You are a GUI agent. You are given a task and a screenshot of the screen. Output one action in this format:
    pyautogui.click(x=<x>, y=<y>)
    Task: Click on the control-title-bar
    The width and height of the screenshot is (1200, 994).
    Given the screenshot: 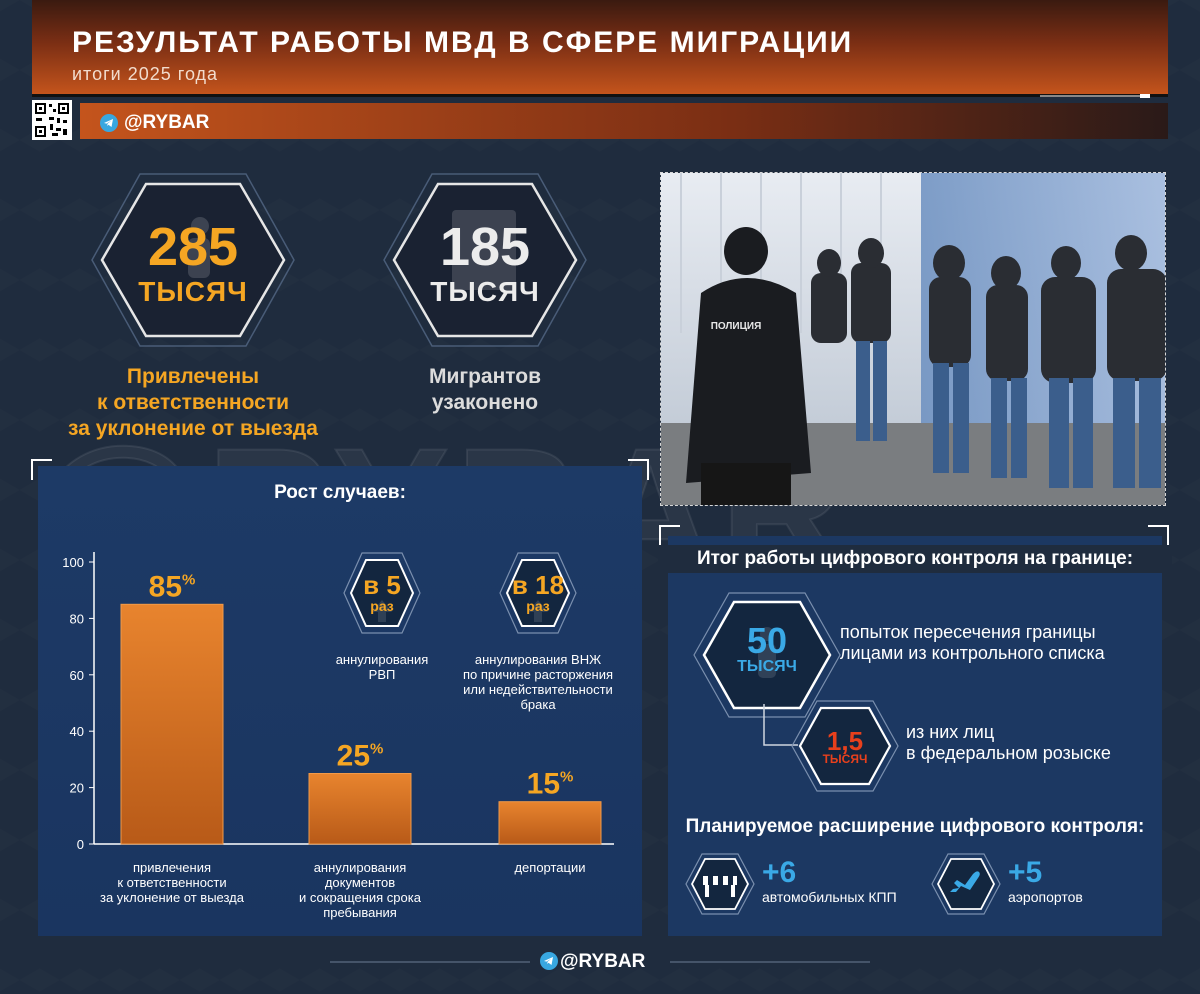 What is the action you would take?
    pyautogui.click(x=915, y=559)
    